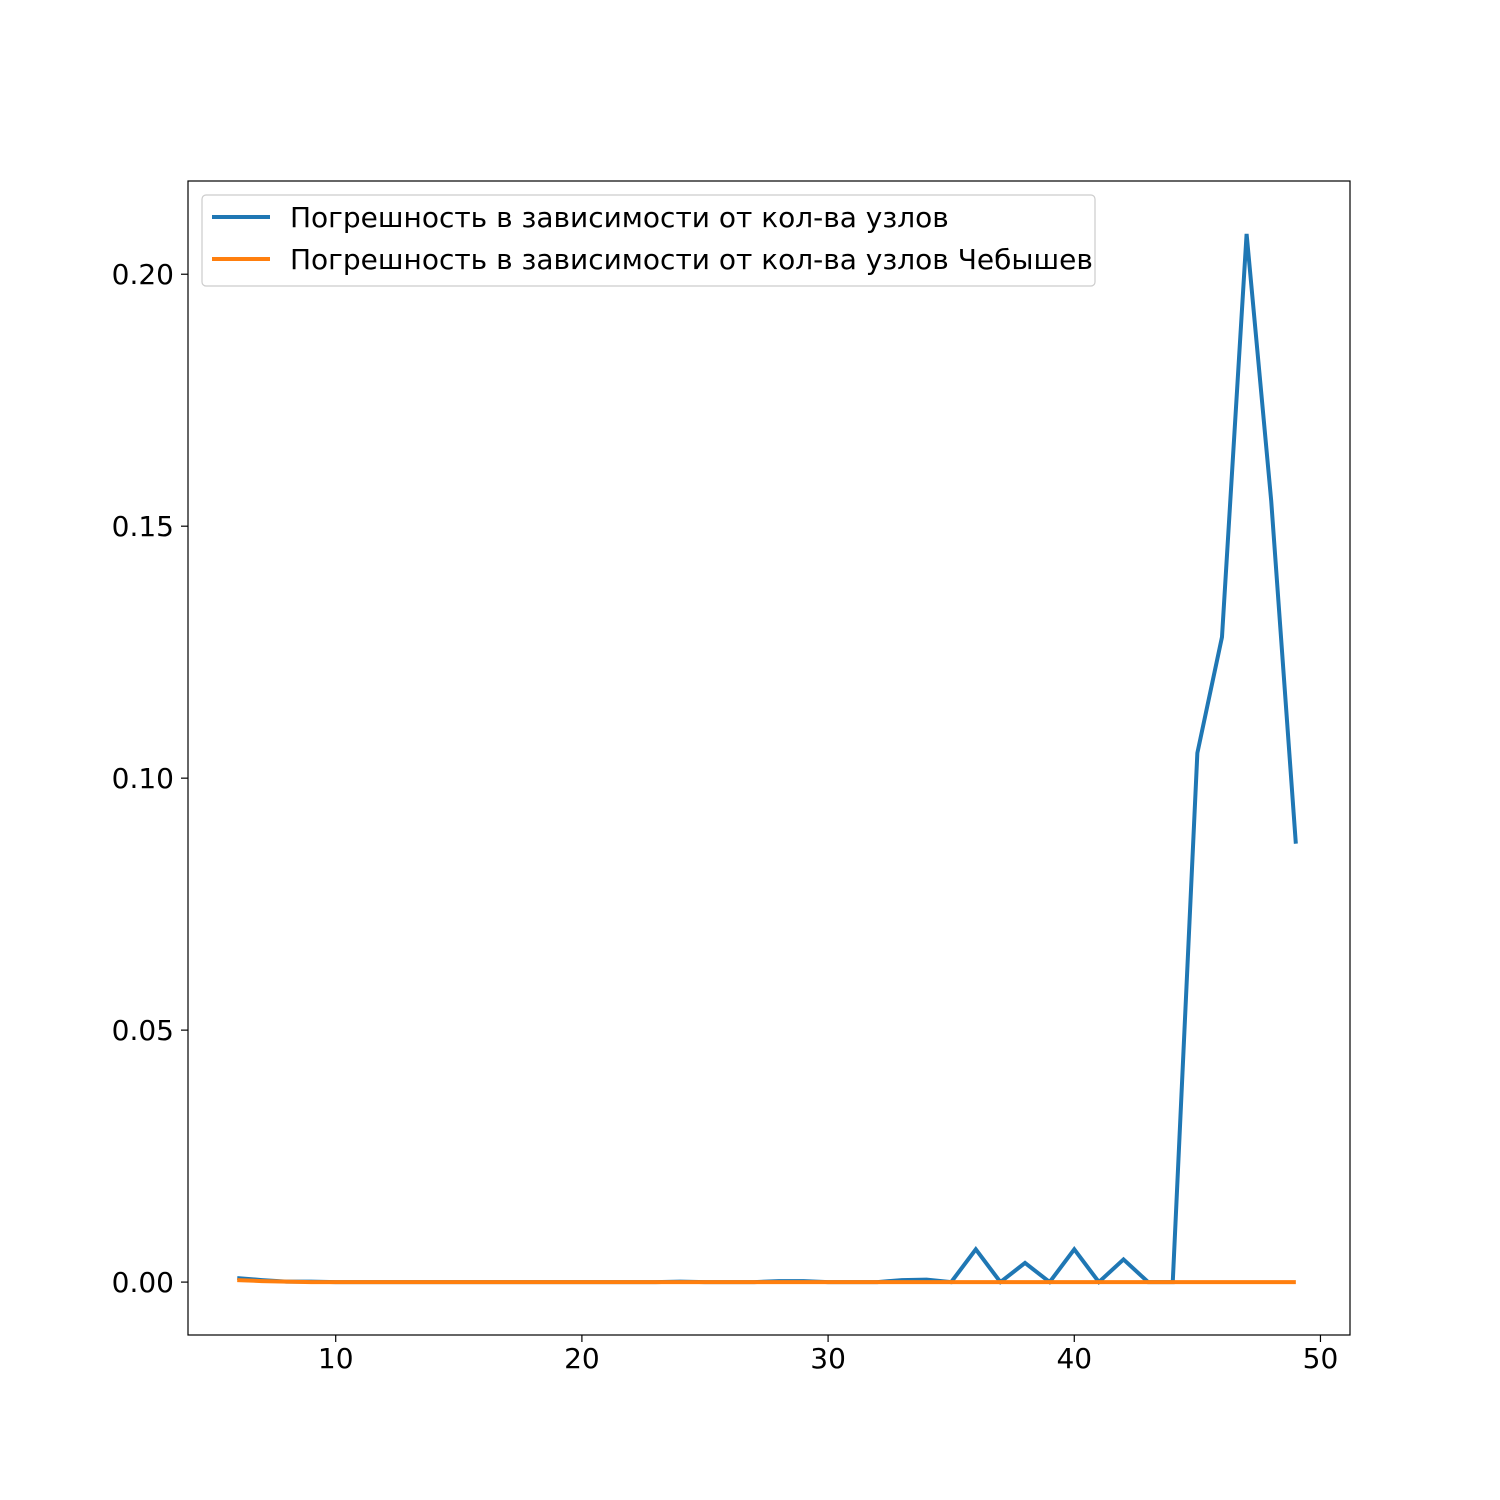  I want to click on y-axis-ticks: 0.00 0.05 0.10 0.15 0.20, so click(150, 778).